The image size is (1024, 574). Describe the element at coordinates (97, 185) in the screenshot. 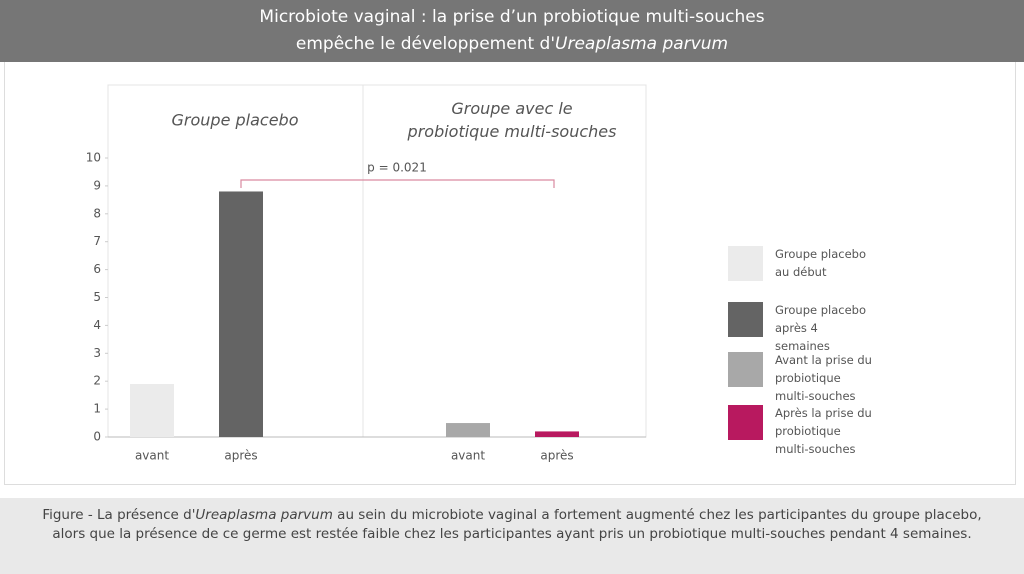

I see `y-tick-label: 9` at that location.